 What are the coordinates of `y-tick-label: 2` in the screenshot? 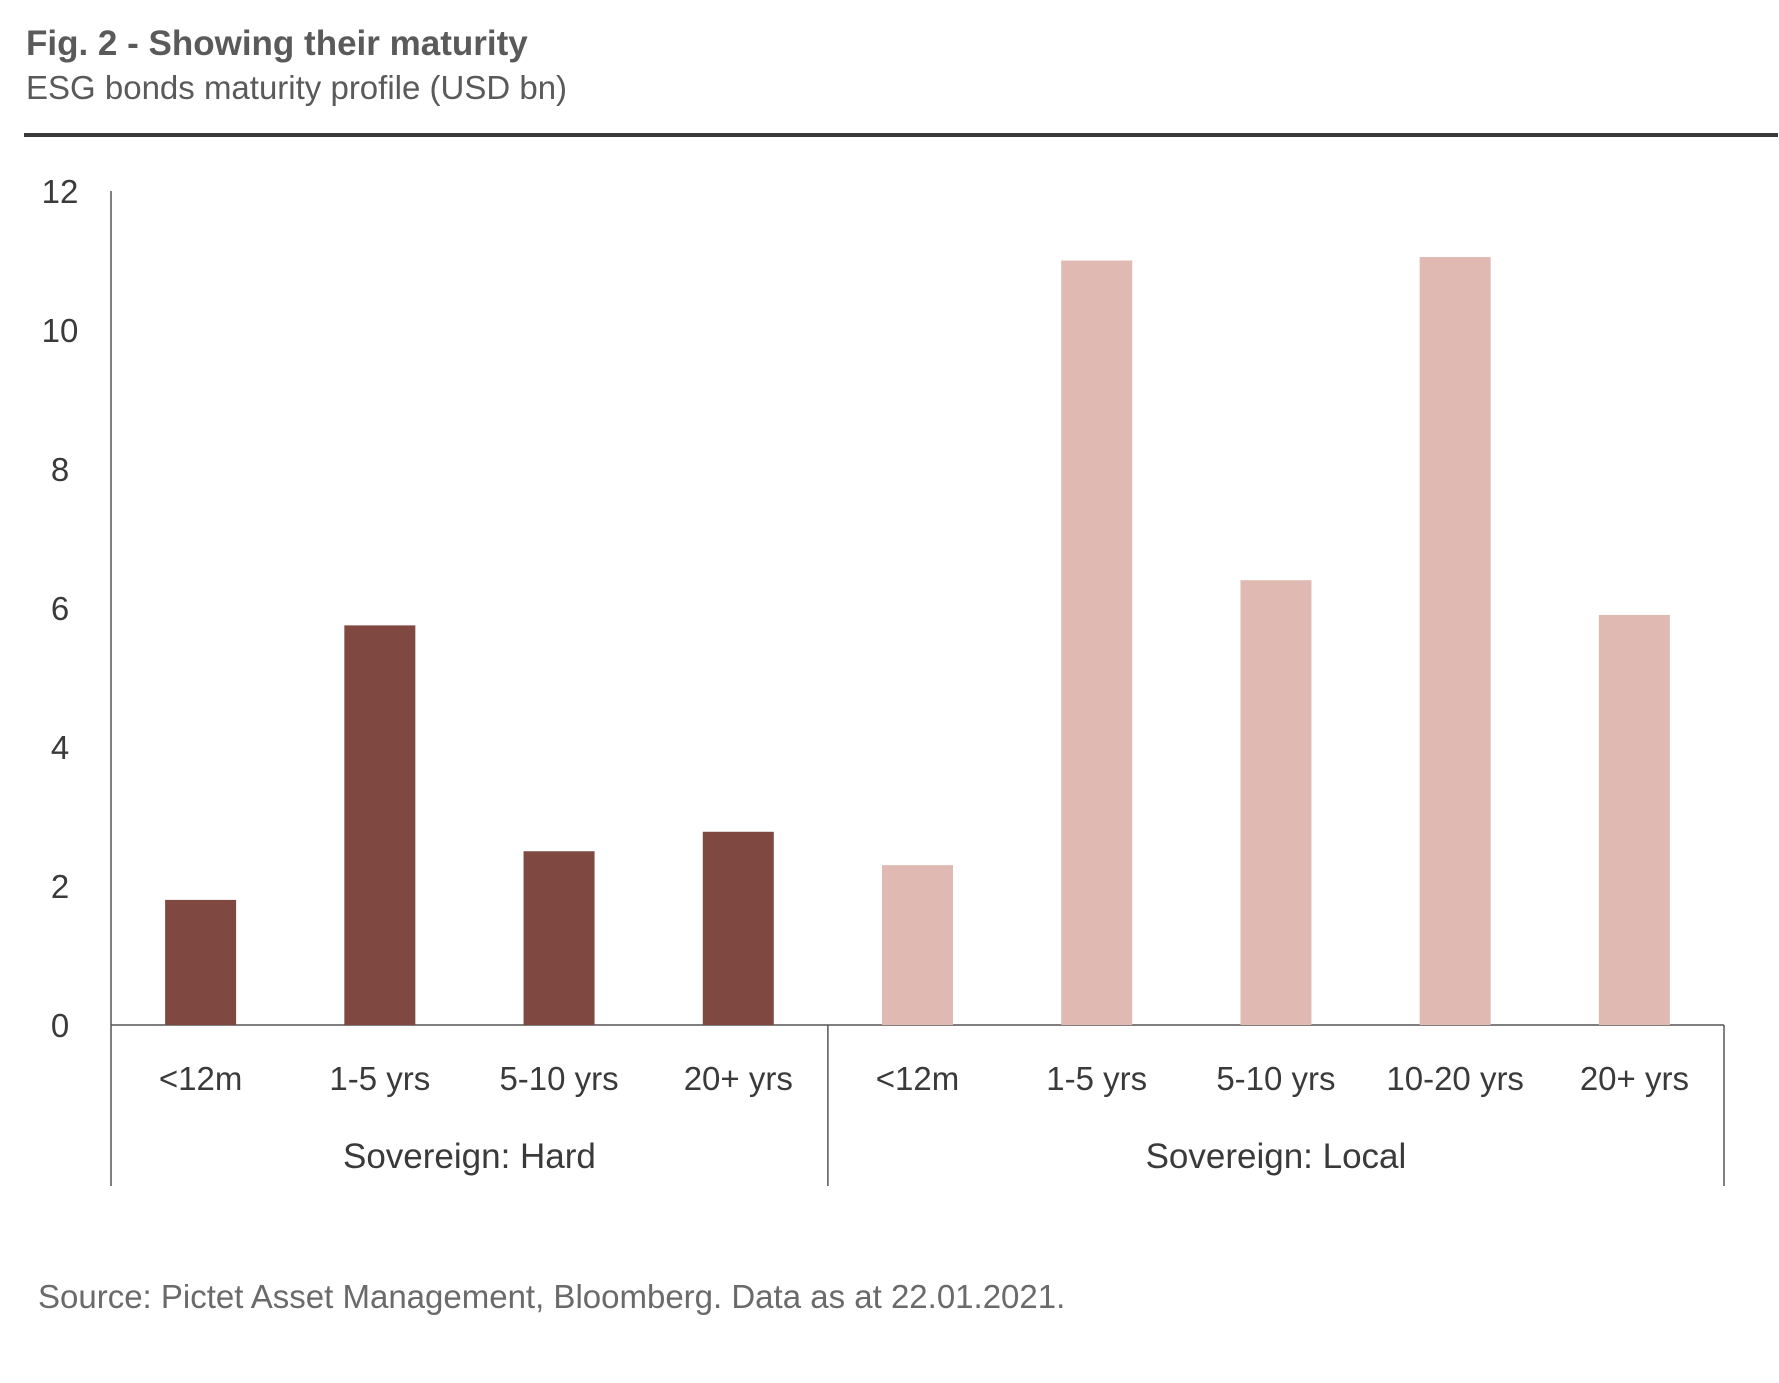 It's located at (60, 886).